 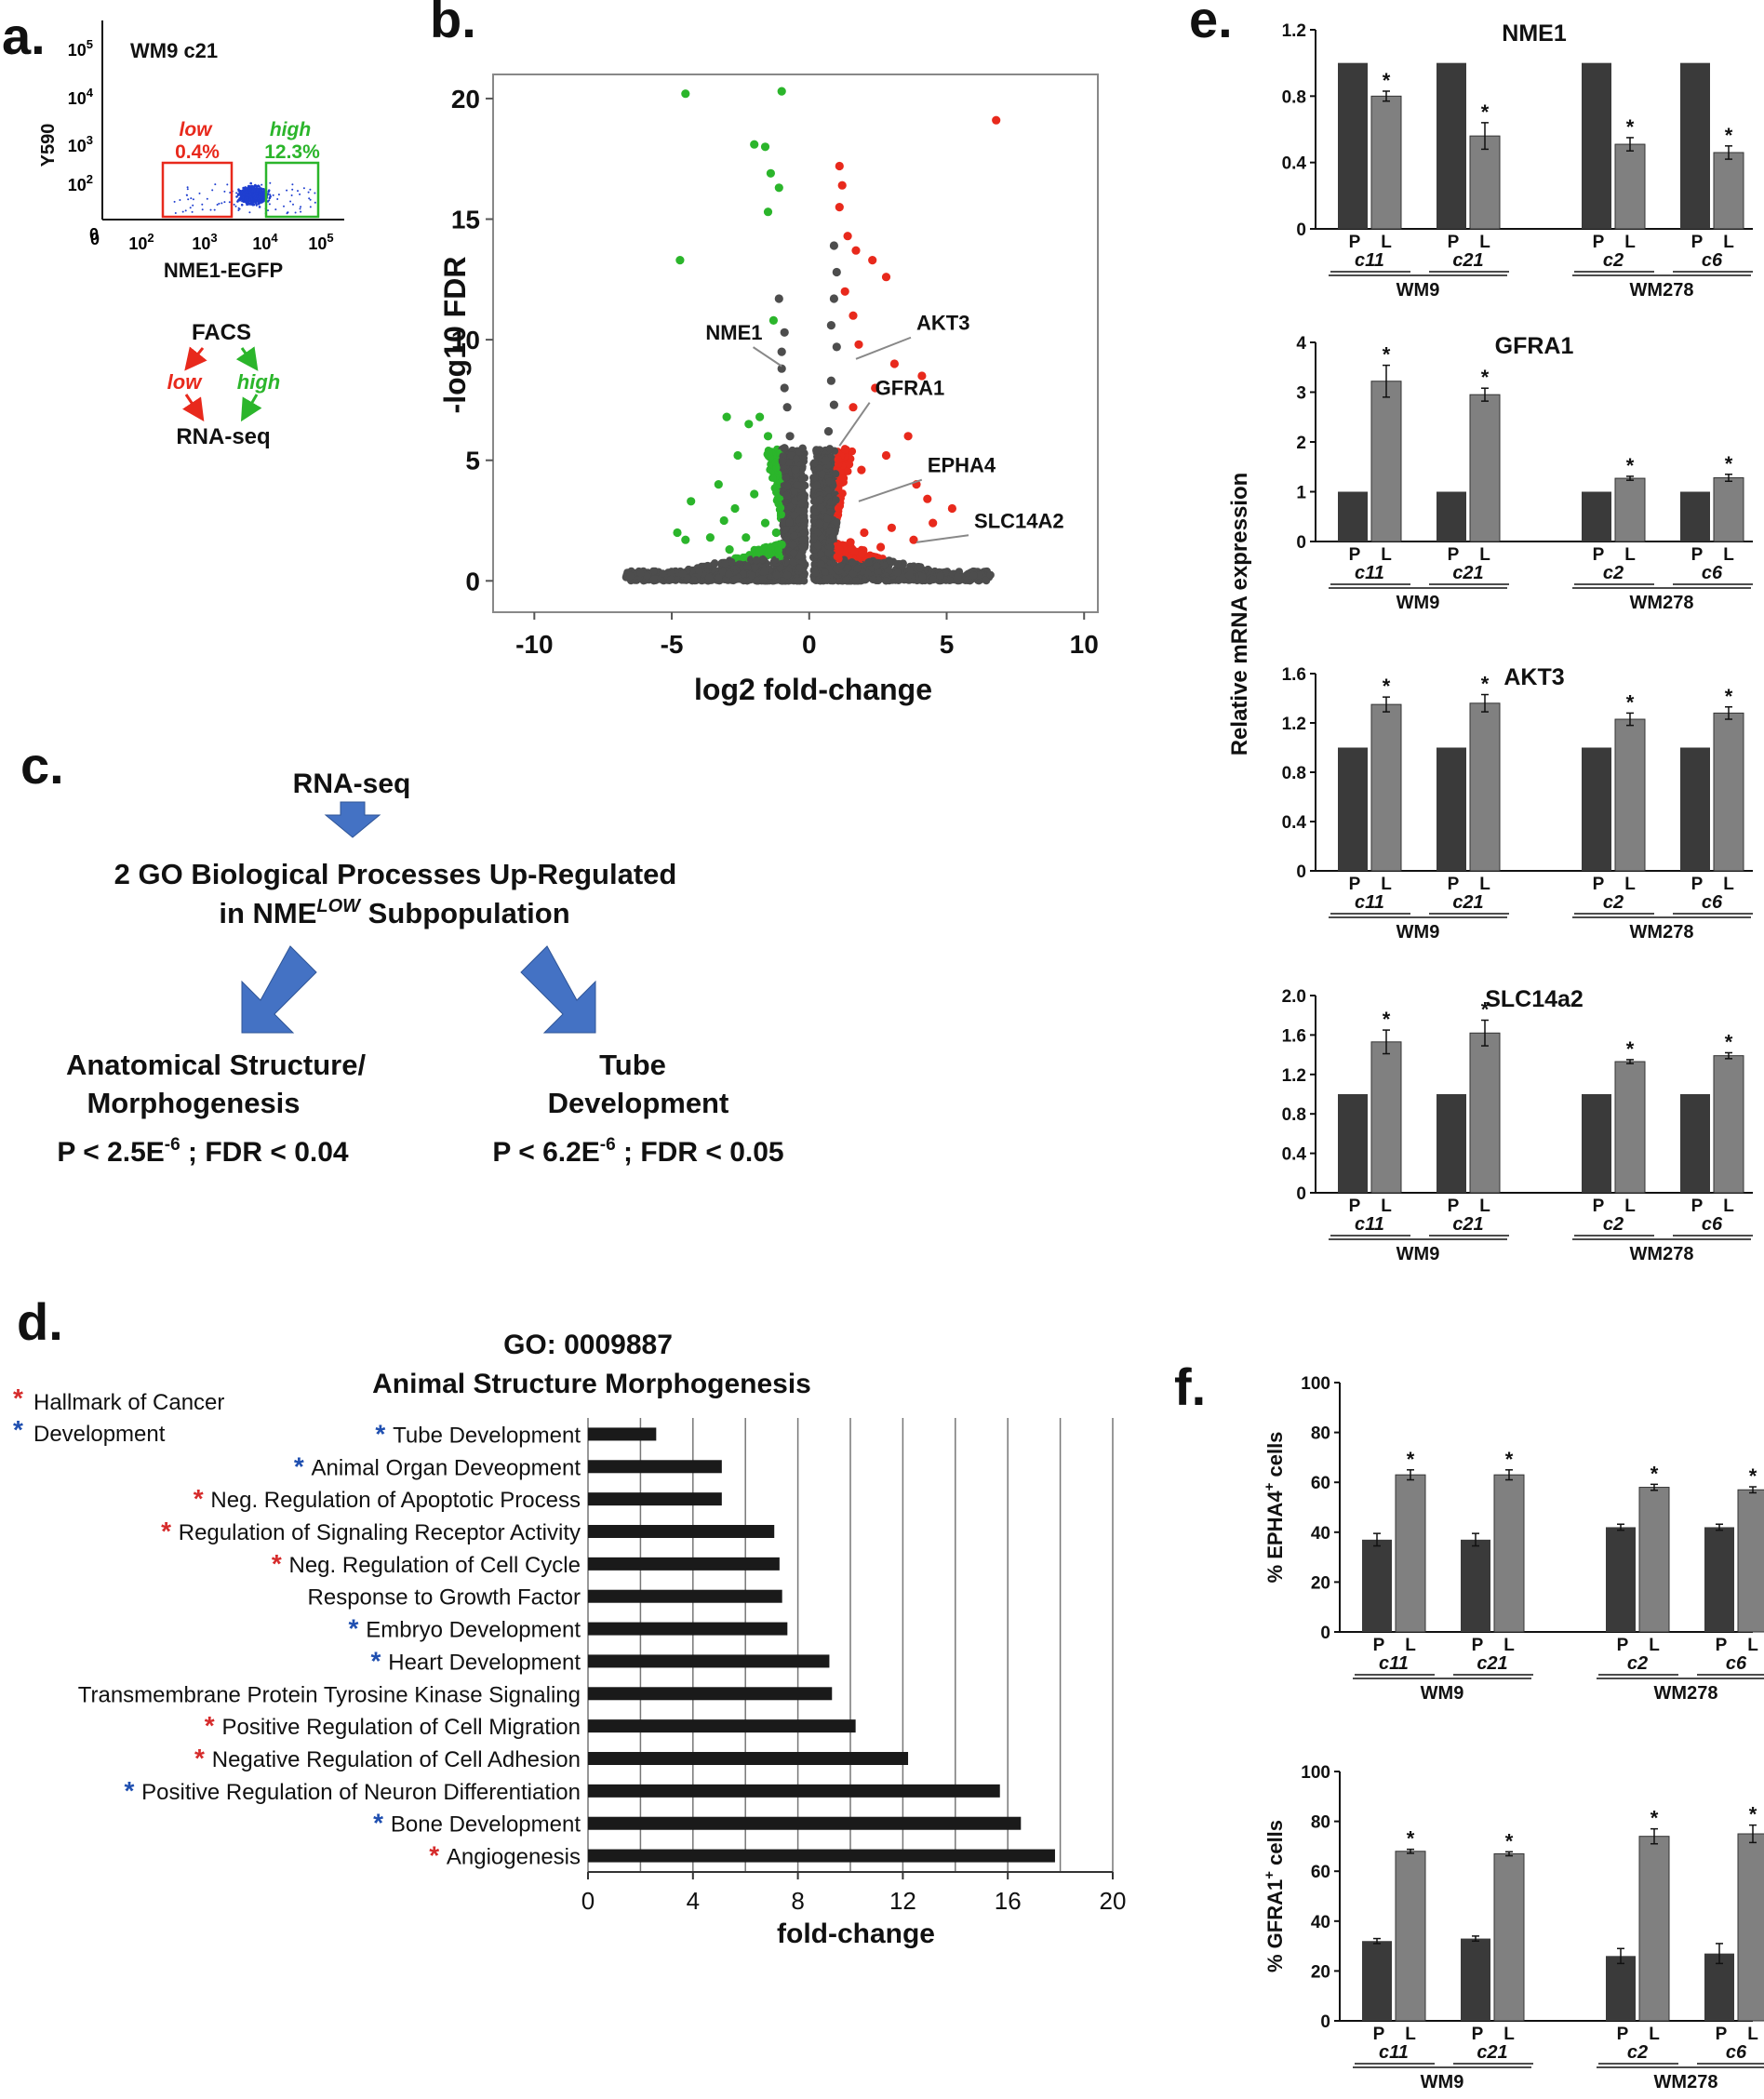 What do you see at coordinates (485, 1662) in the screenshot?
I see `d-category-text: Heart Development` at bounding box center [485, 1662].